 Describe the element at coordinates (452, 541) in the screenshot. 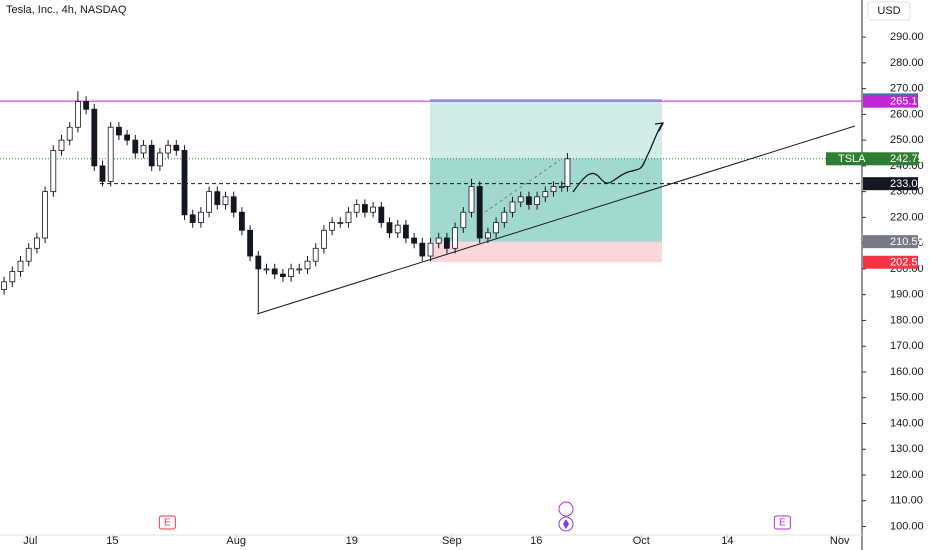

I see `x-tick-label: Sep` at that location.